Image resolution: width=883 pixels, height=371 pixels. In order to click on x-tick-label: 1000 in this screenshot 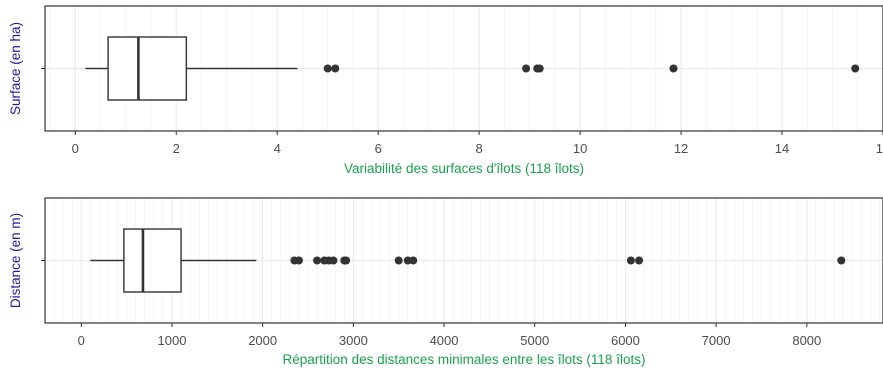, I will do `click(172, 340)`.